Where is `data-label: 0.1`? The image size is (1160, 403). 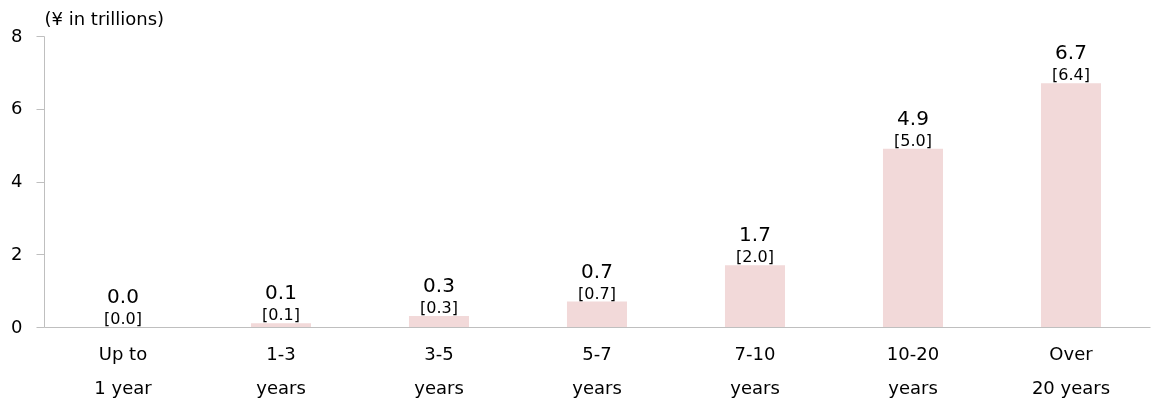 data-label: 0.1 is located at coordinates (281, 292).